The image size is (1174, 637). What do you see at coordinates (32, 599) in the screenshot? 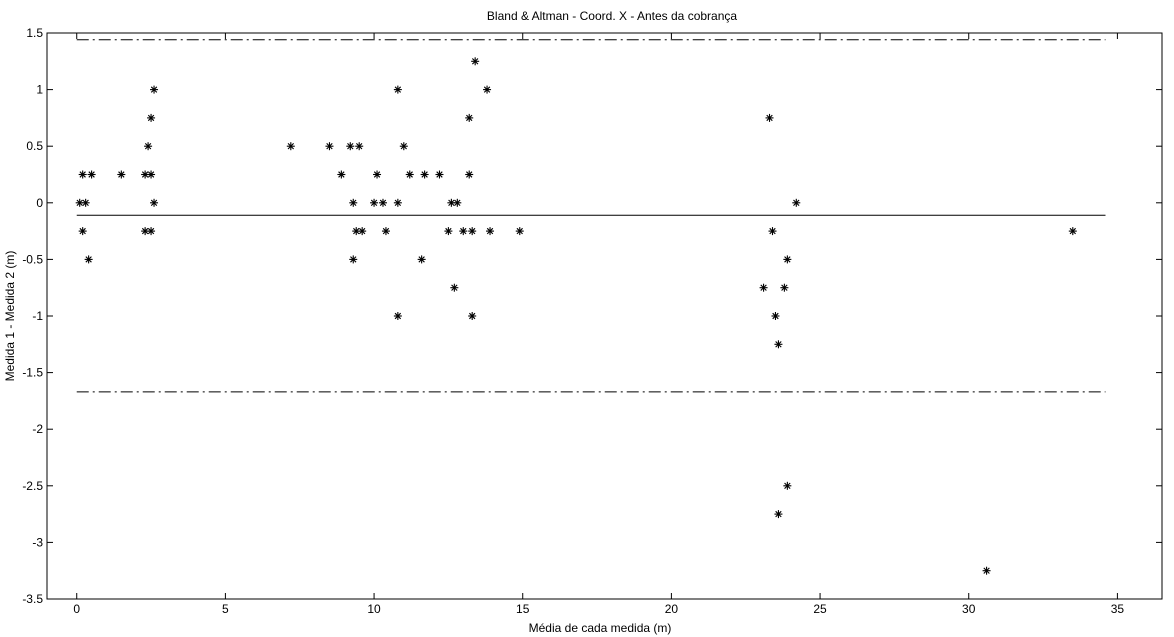
I see `y-tick-label: -3.5` at bounding box center [32, 599].